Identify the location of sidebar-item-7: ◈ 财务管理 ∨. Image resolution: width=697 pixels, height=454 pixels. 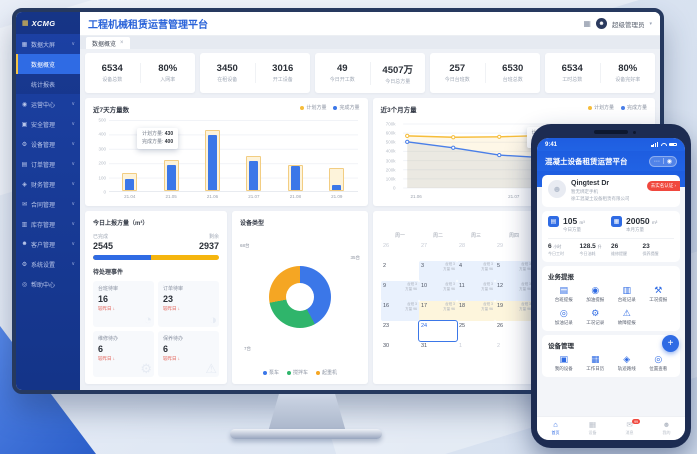
(48, 184).